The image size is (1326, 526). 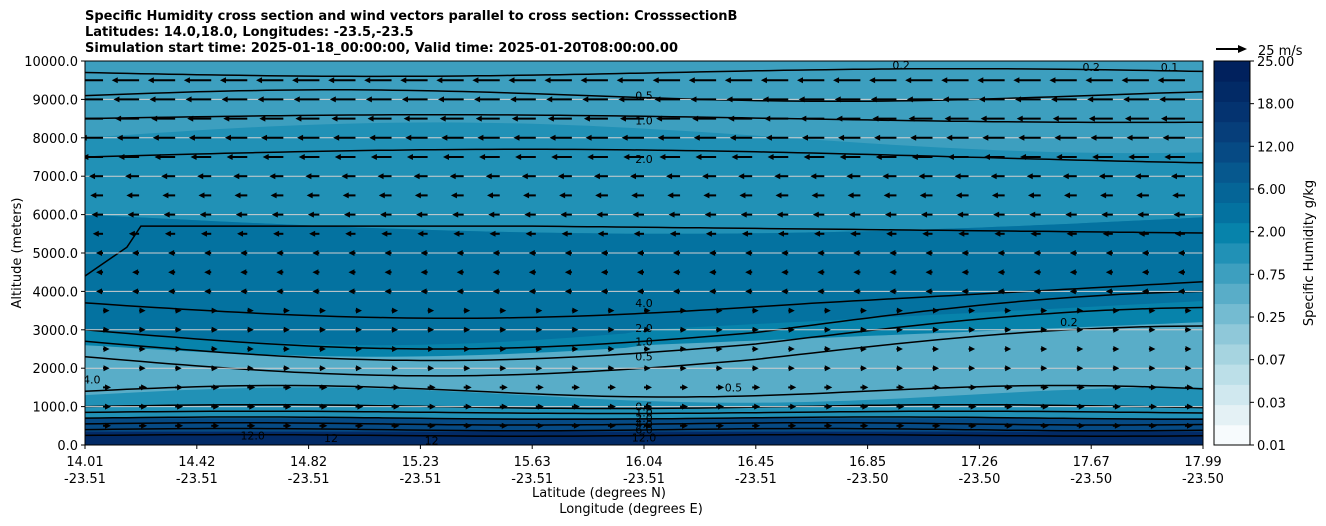 I want to click on wind-key-arrowhead, so click(x=1242, y=49).